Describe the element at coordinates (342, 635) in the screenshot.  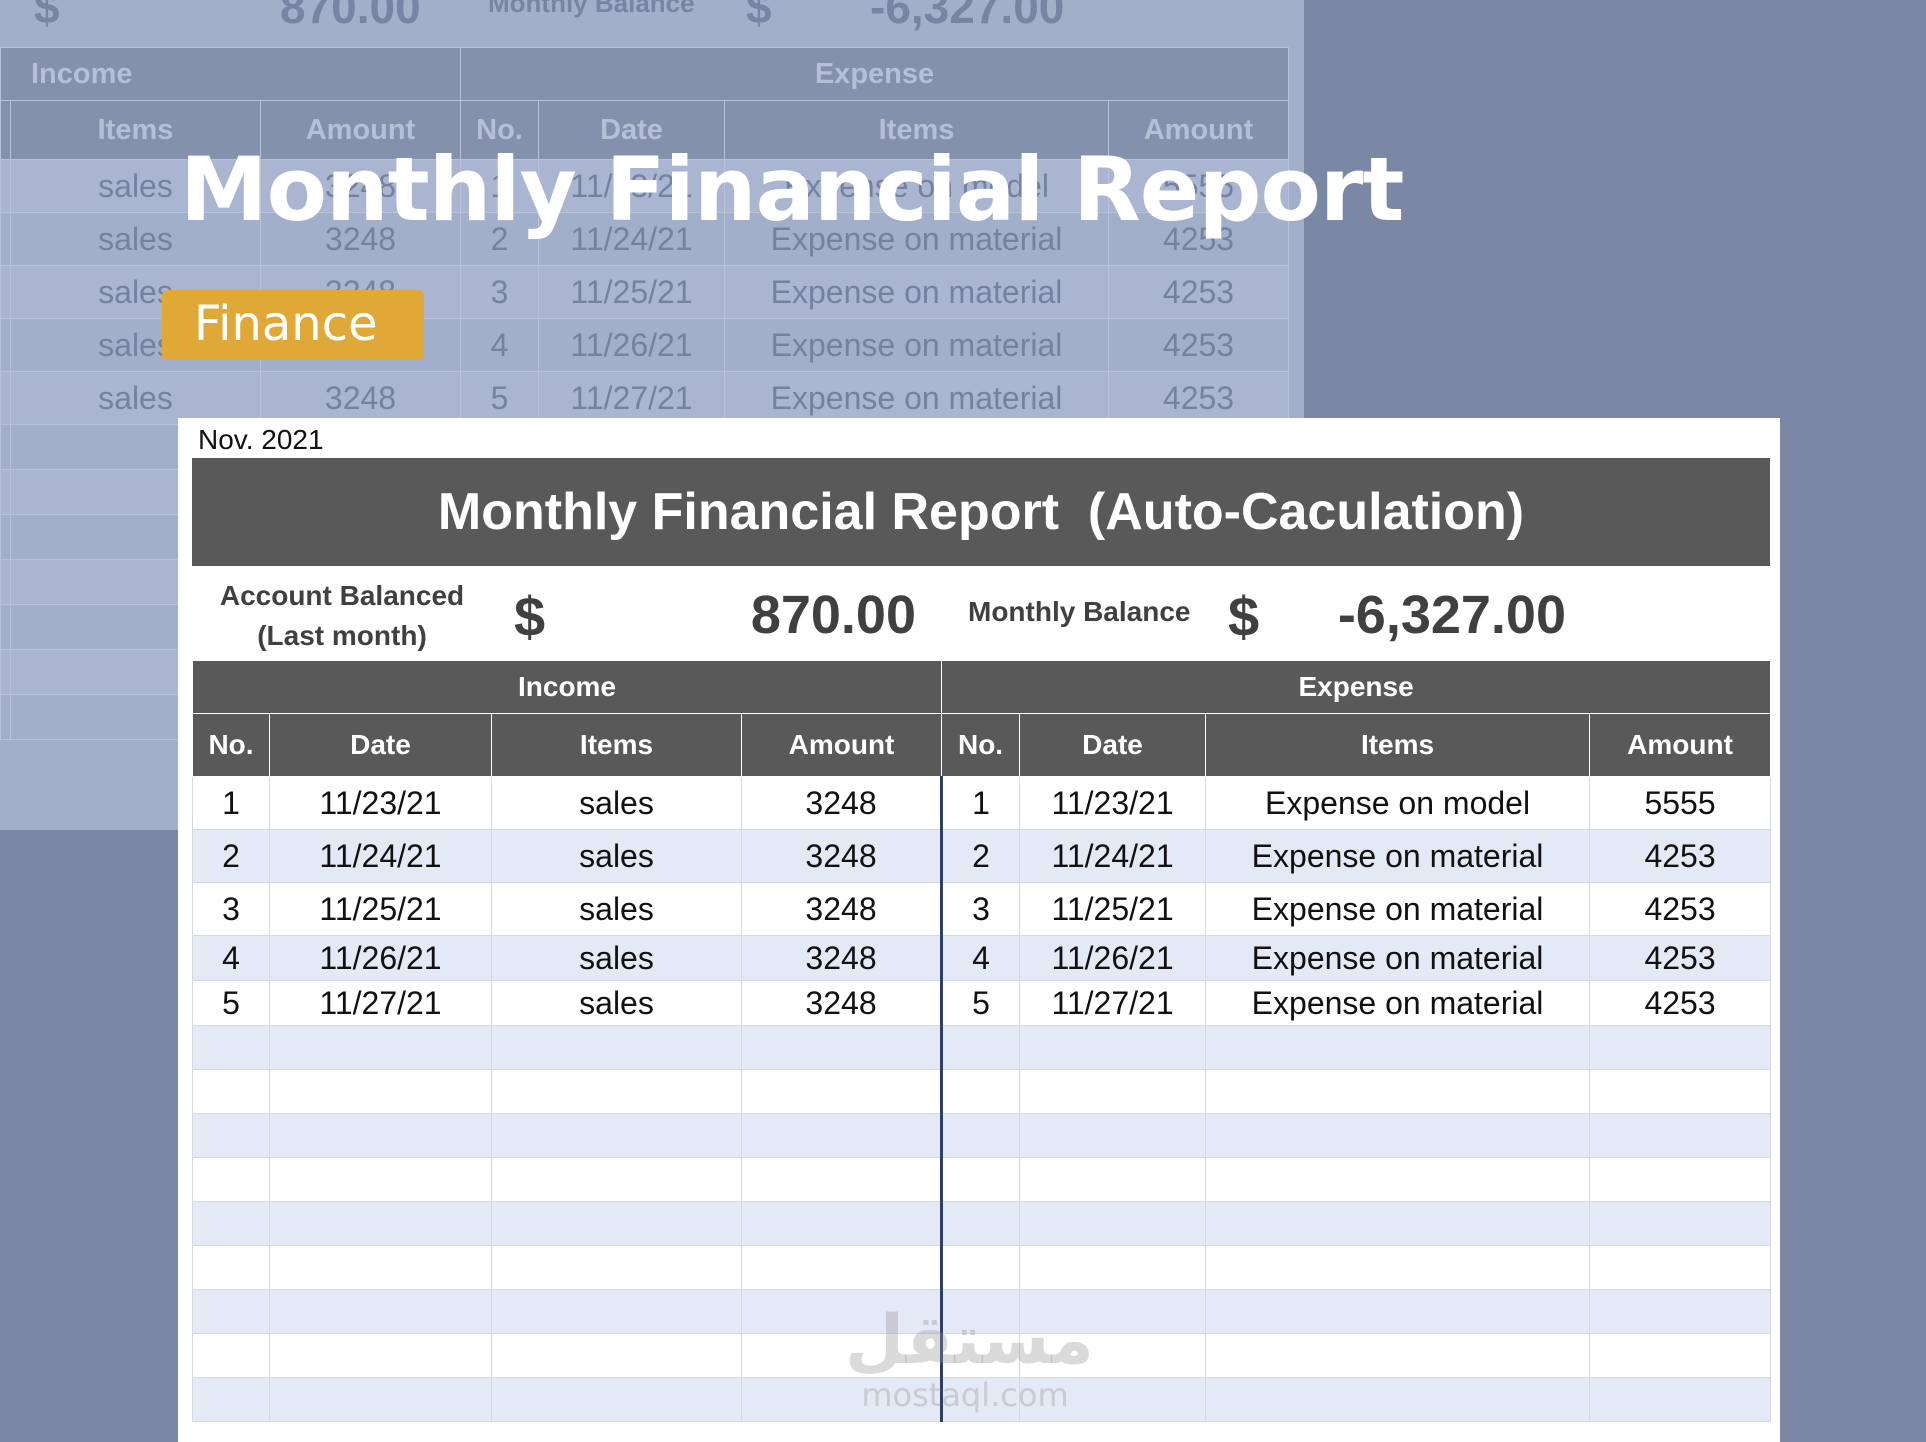
I see `account-balanced-label-line2: (Last month)` at that location.